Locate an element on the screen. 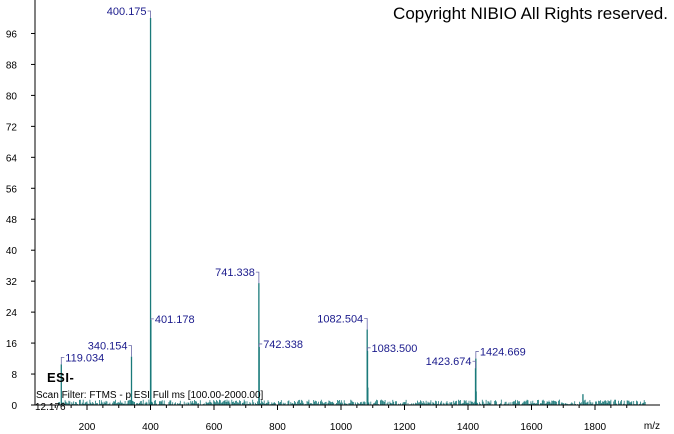 The width and height of the screenshot is (674, 434). x-tick-label: 1400 is located at coordinates (468, 427).